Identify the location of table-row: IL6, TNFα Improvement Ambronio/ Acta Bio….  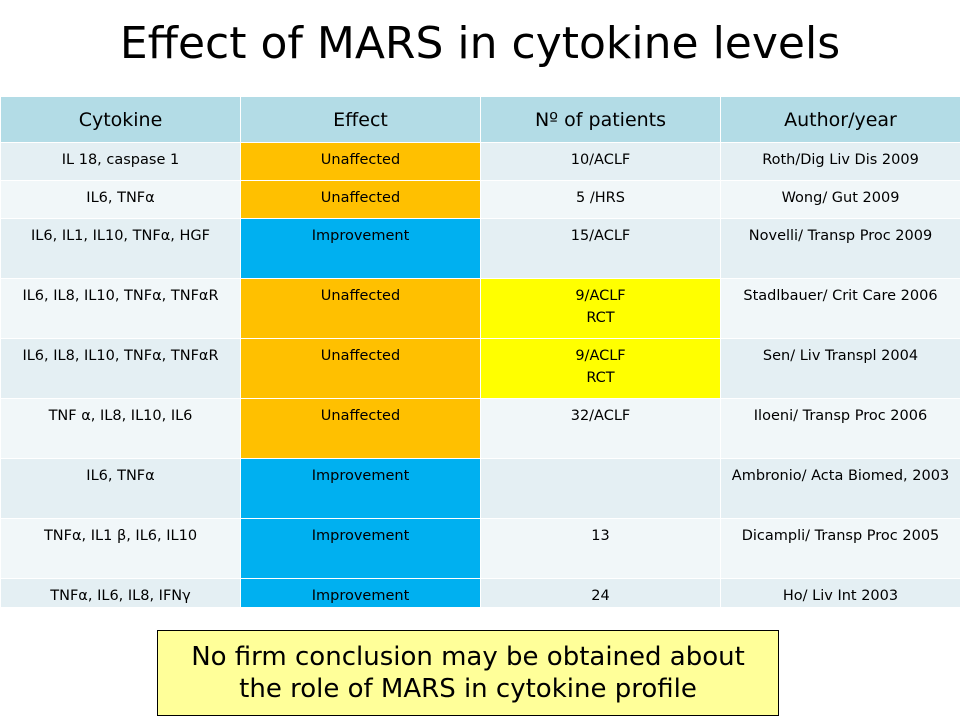
(480, 488).